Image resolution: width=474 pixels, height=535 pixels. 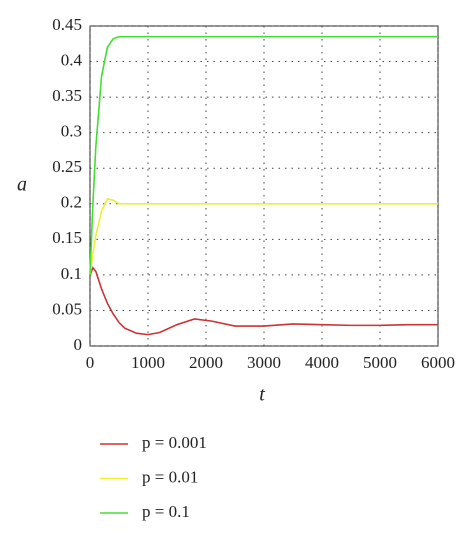 What do you see at coordinates (262, 395) in the screenshot?
I see `x-axis-title: t` at bounding box center [262, 395].